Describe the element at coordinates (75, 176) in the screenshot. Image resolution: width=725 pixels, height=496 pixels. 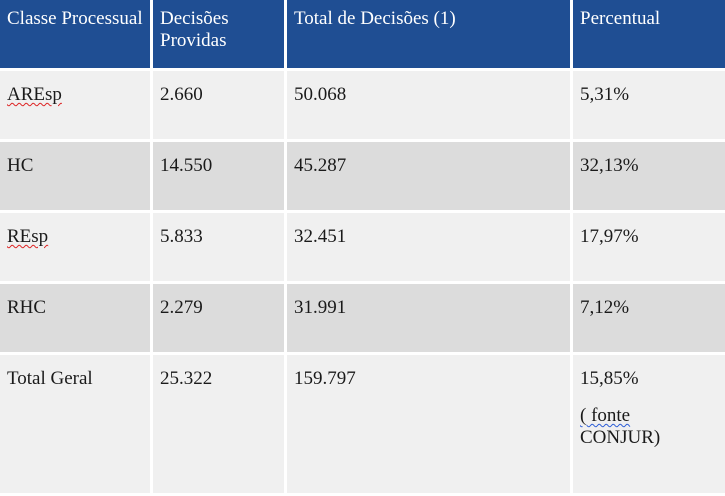
I see `cell-classe: HC` at that location.